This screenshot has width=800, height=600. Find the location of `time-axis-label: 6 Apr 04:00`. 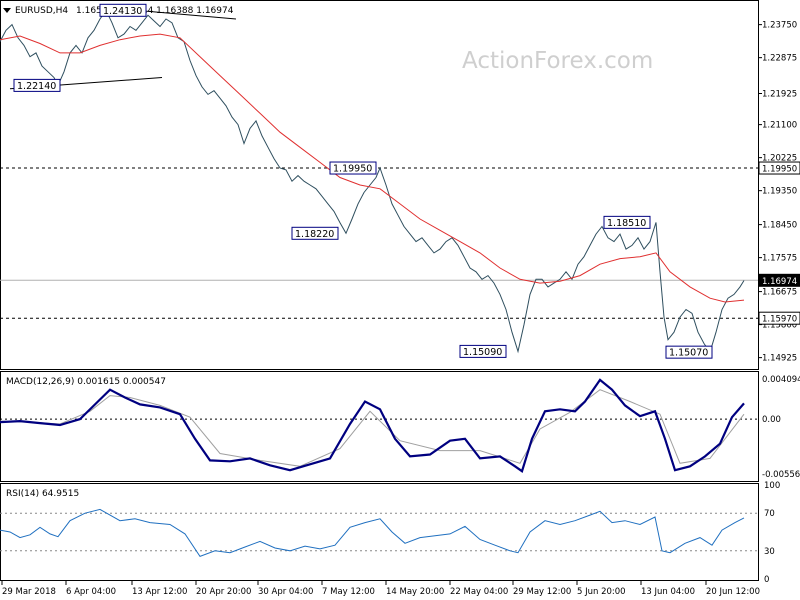

time-axis-label: 6 Apr 04:00 is located at coordinates (91, 592).